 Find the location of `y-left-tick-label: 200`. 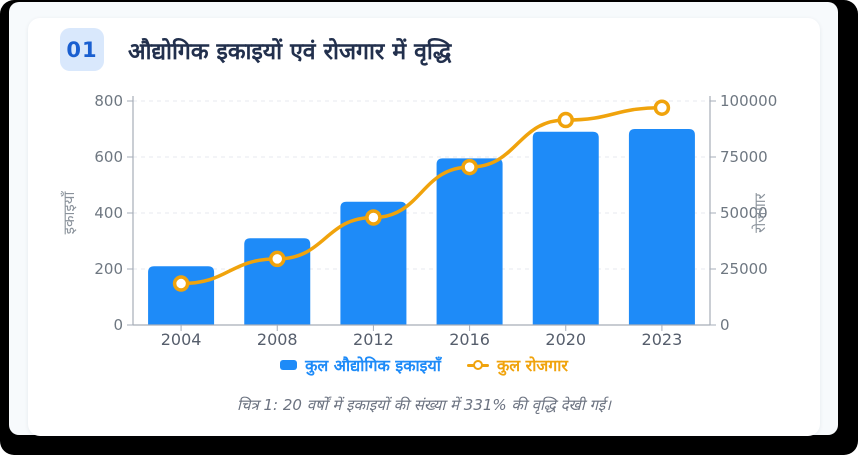

y-left-tick-label: 200 is located at coordinates (108, 269).